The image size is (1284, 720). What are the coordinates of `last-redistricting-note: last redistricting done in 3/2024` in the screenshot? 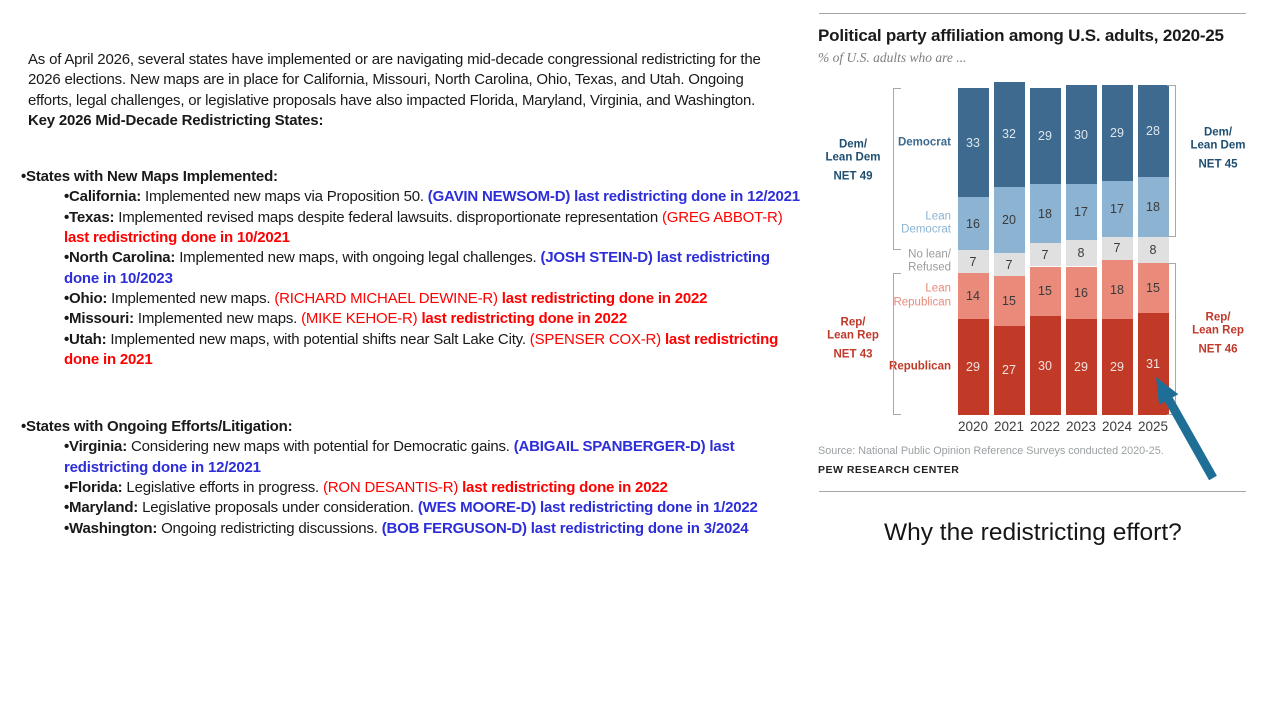 It's located at (639, 528).